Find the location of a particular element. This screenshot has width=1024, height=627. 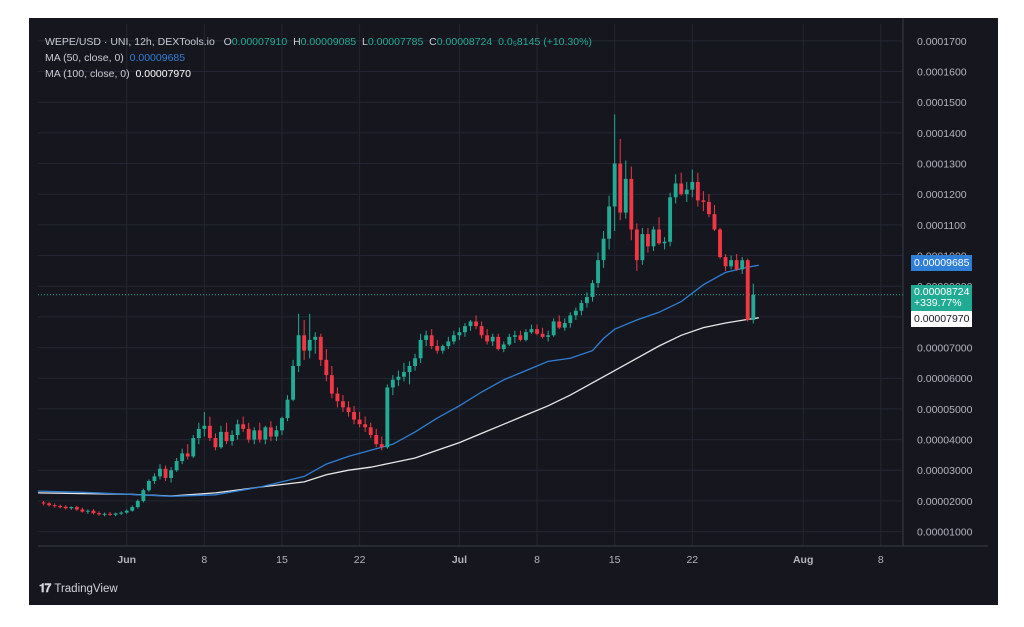

tradingview-logo: 𝟏𝟕 TradingView is located at coordinates (78, 588).